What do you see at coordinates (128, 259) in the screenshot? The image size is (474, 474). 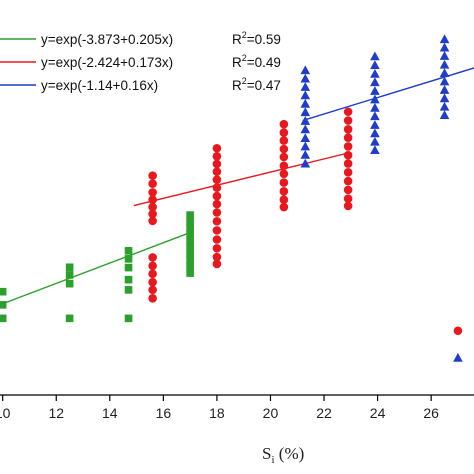 I see `data-point-s1-g3-p5` at bounding box center [128, 259].